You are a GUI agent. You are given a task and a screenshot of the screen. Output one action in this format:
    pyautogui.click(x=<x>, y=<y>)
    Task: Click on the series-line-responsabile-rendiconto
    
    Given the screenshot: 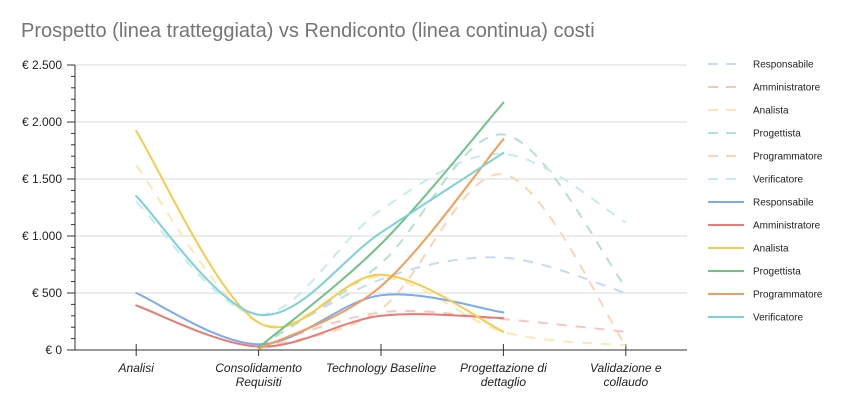 What is the action you would take?
    pyautogui.click(x=320, y=319)
    